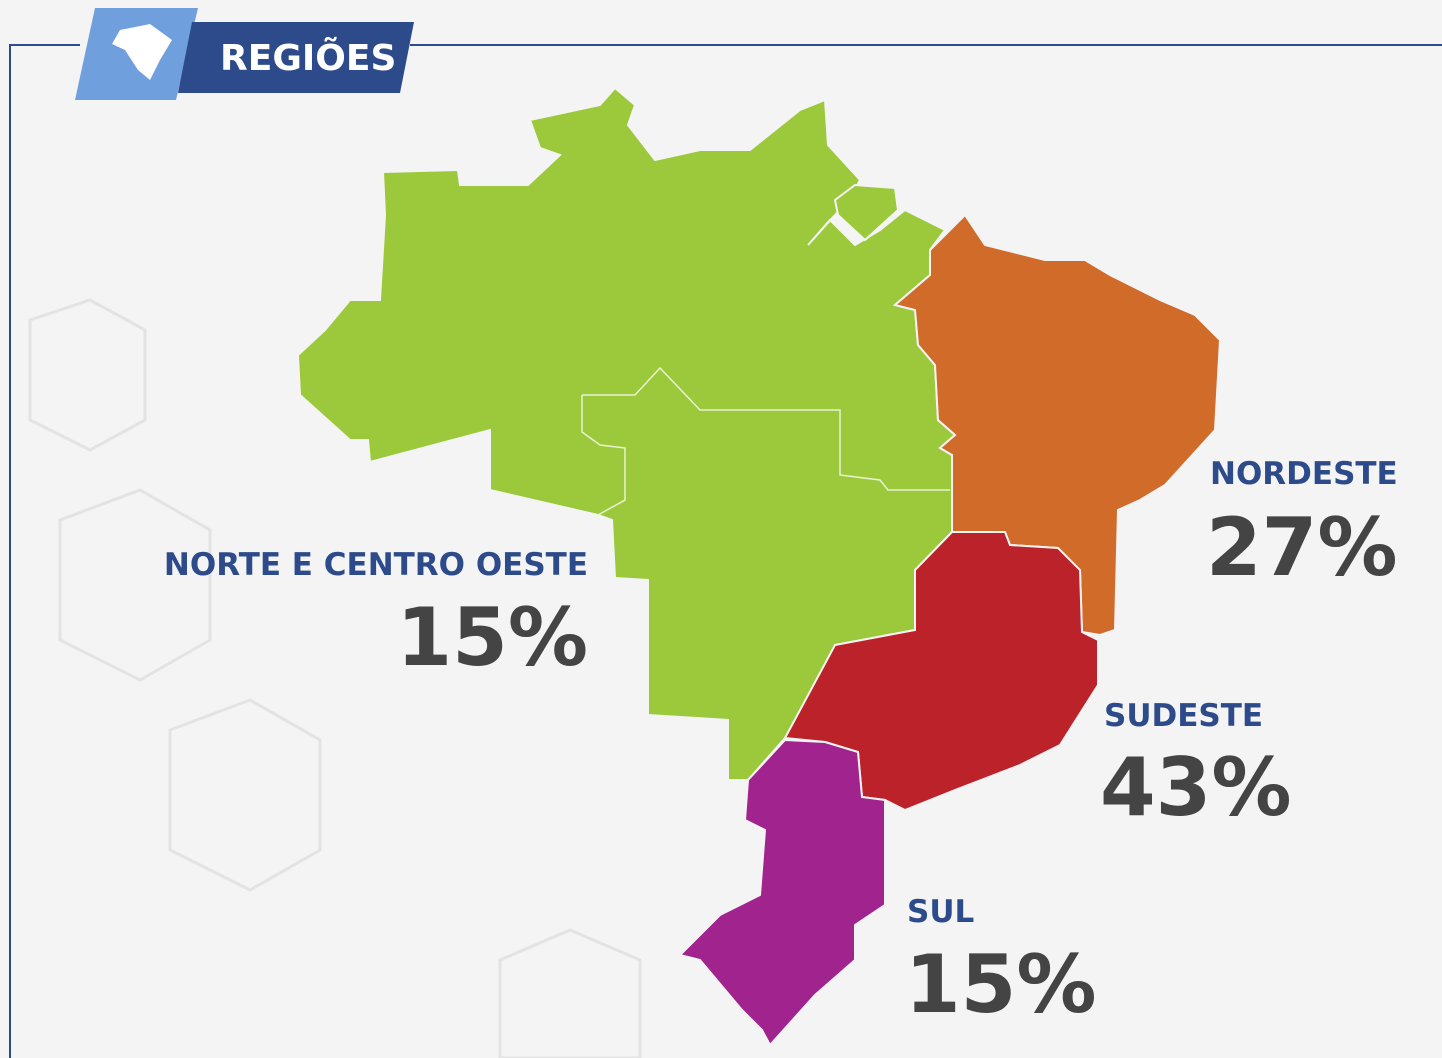 This screenshot has height=1058, width=1442. Describe the element at coordinates (940, 912) in the screenshot. I see `region-label: SUL` at that location.